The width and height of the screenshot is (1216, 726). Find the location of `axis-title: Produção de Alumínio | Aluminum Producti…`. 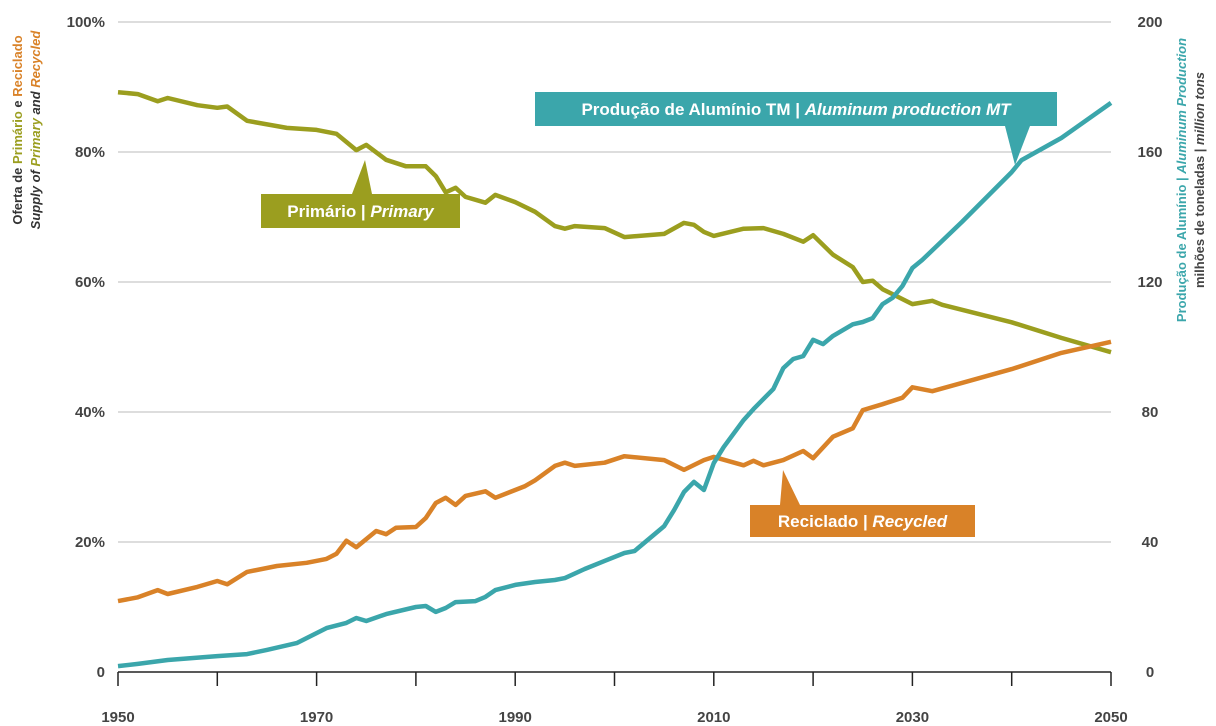

axis-title: Produção de Alumínio | Aluminum Producti… is located at coordinates (1181, 180).